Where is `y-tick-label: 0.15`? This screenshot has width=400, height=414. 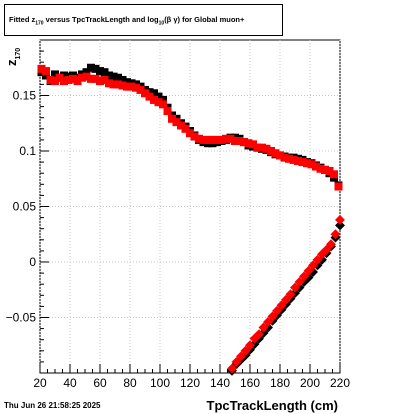 y-tick-label: 0.15 is located at coordinates (25, 96).